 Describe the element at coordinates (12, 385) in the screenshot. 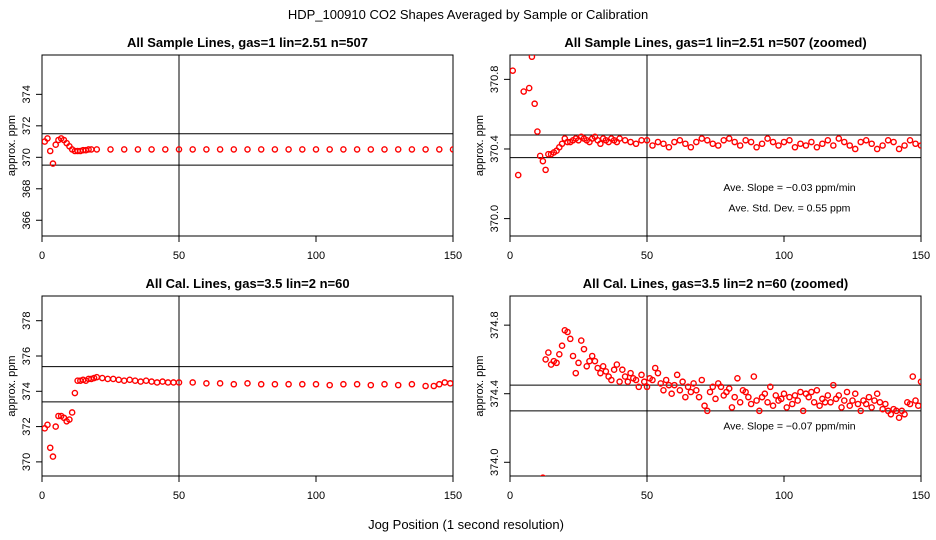

I see `y-axis-label: approx. ppm` at that location.